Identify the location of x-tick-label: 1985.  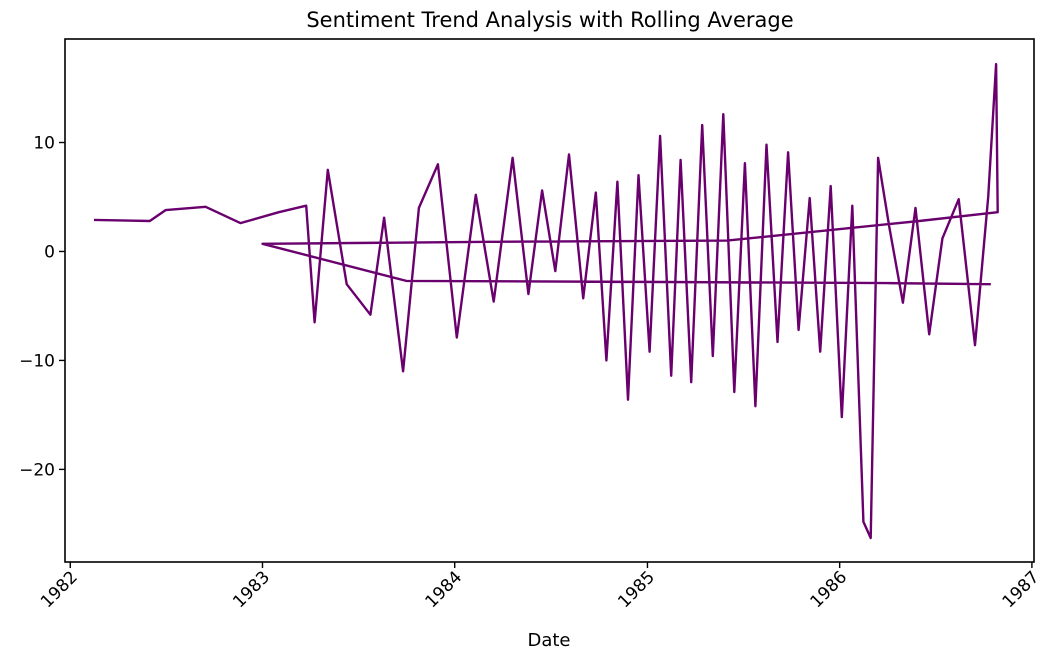
(636, 589).